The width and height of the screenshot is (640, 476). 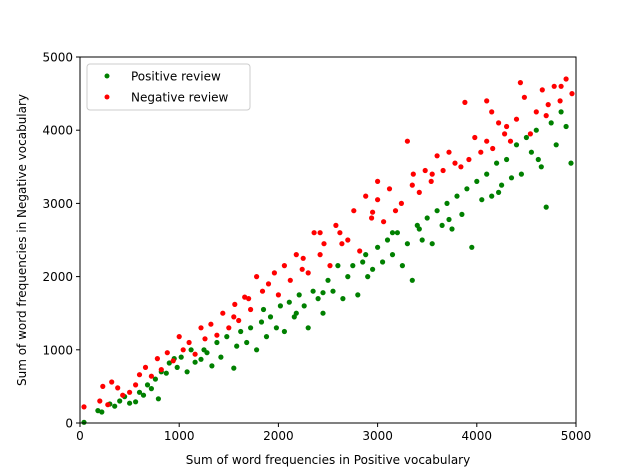 What do you see at coordinates (57, 58) in the screenshot?
I see `y-tick-label: 5000` at bounding box center [57, 58].